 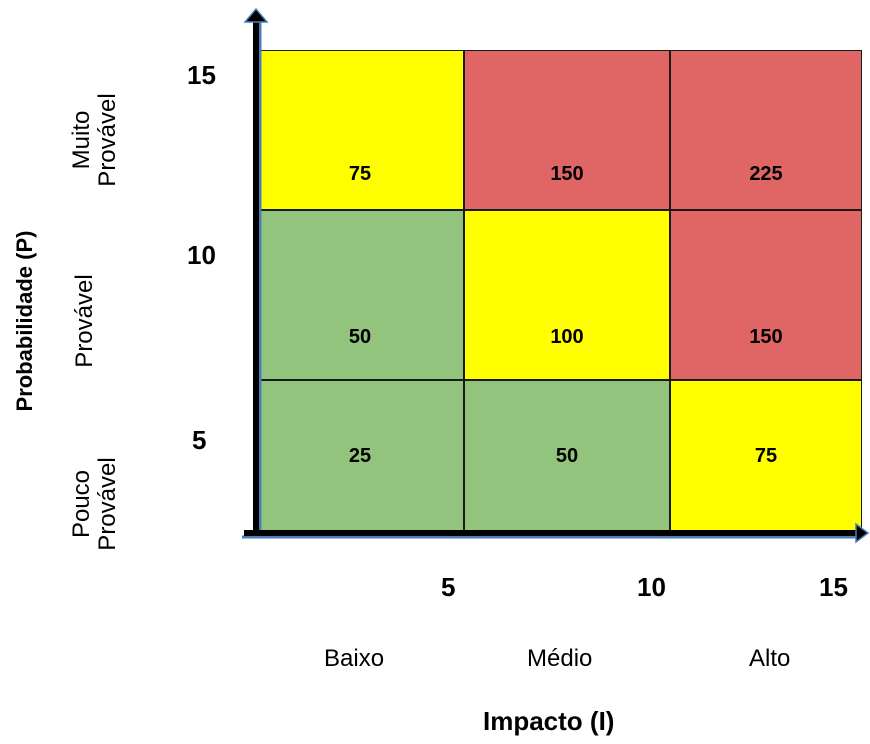 What do you see at coordinates (651, 587) in the screenshot?
I see `x-tick-10: 10` at bounding box center [651, 587].